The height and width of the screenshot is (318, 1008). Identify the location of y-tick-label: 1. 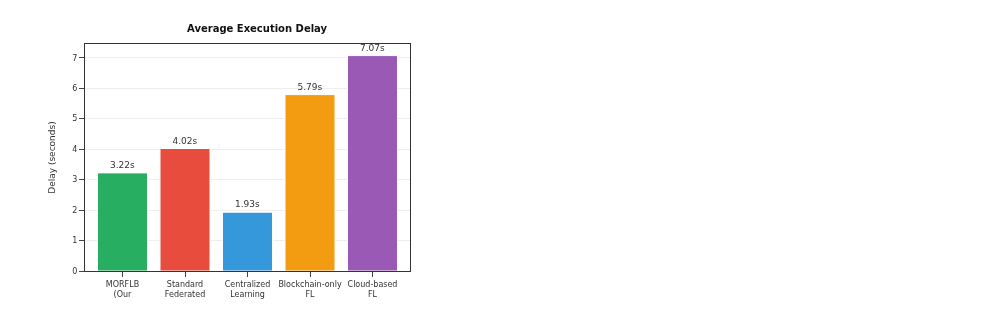
(75, 241).